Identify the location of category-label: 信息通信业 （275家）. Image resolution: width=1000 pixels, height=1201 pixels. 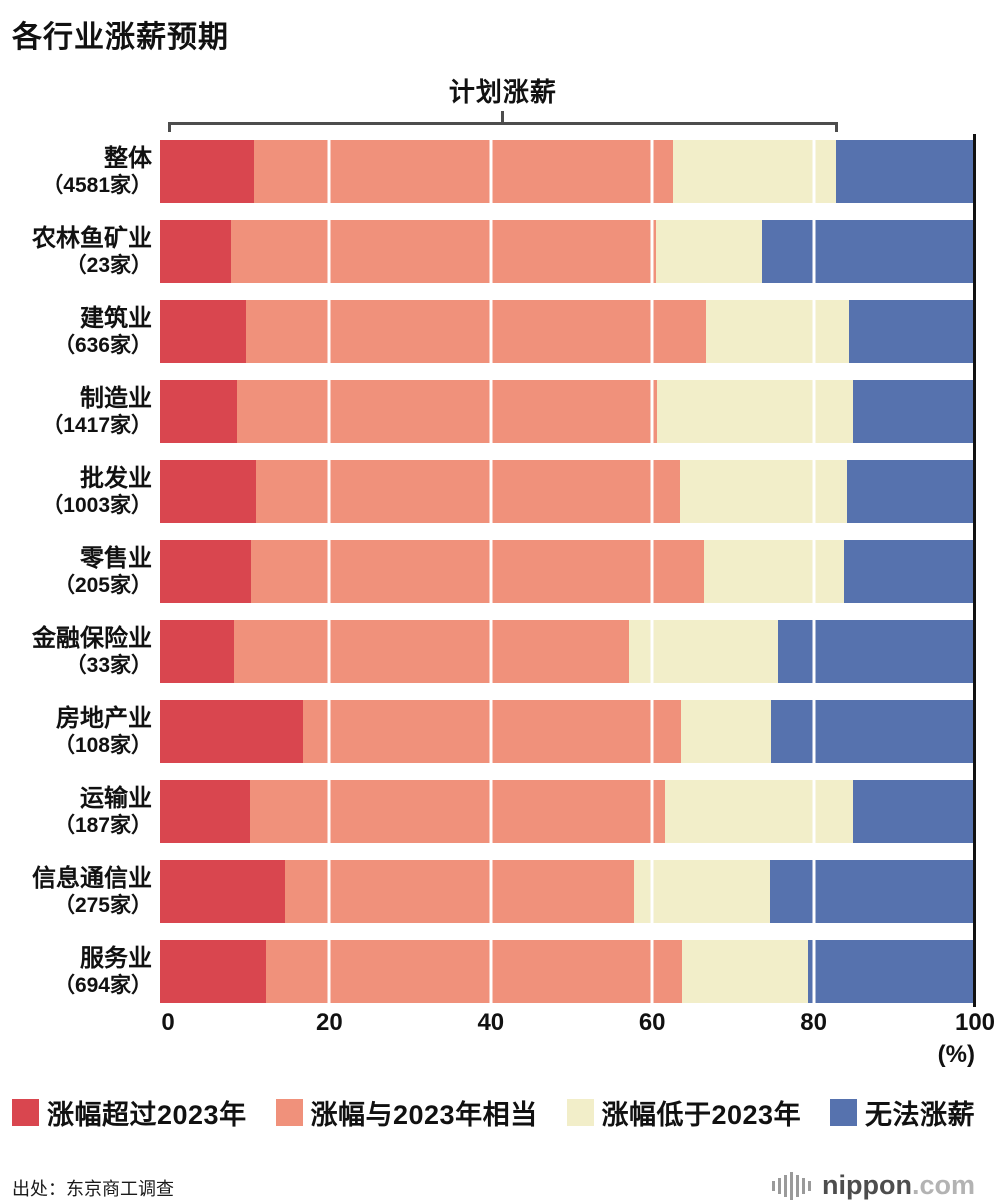
(86, 891).